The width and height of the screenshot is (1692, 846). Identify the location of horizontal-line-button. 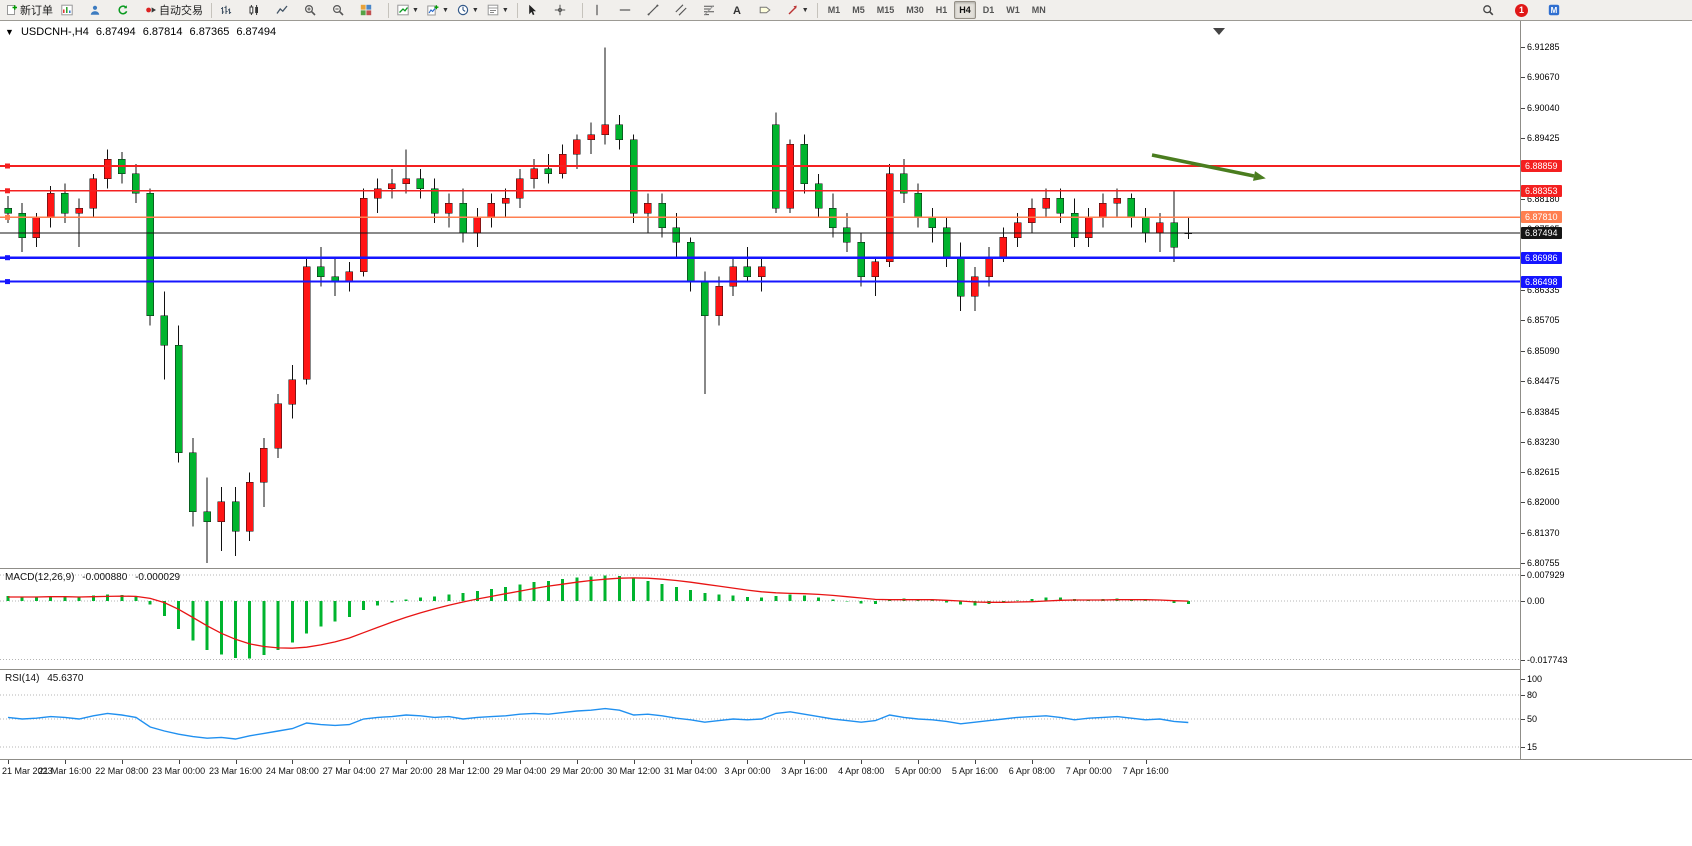
(629, 10).